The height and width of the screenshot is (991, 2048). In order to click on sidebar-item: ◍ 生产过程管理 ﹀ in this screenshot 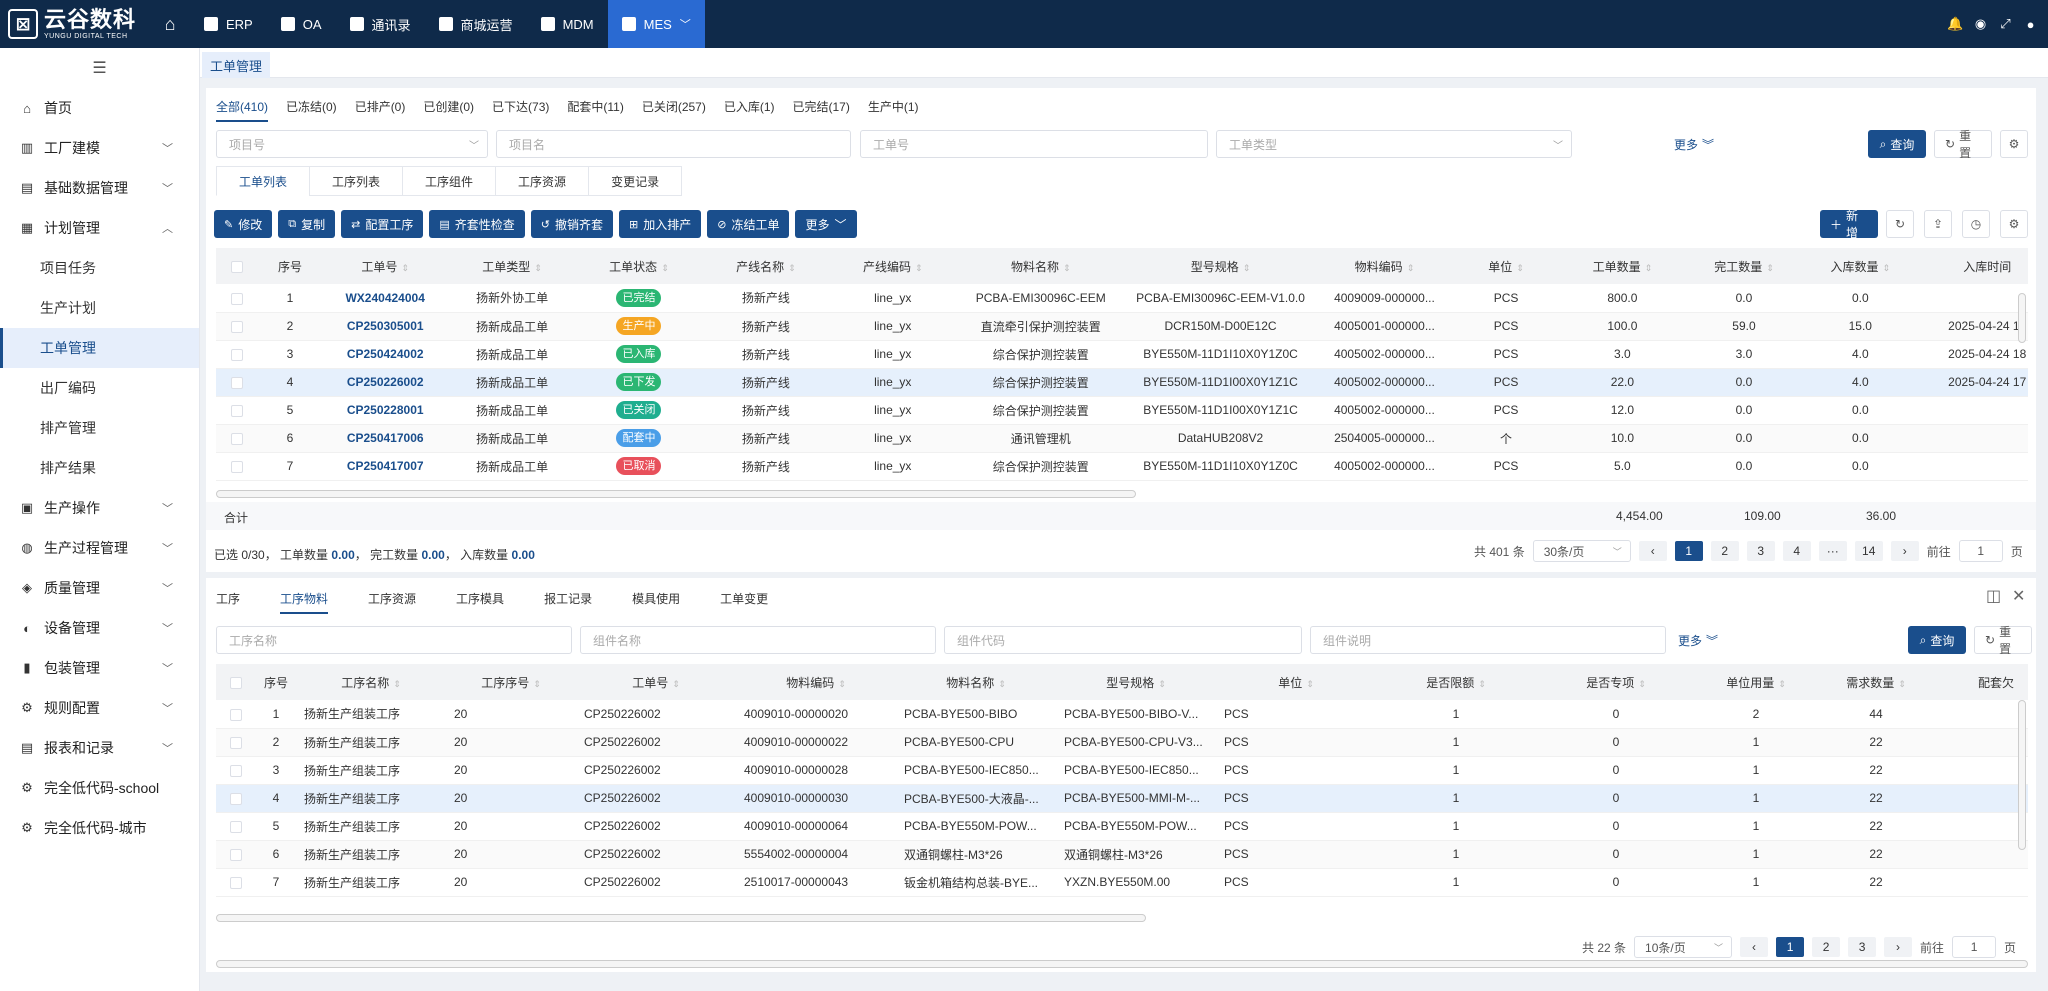, I will do `click(99, 548)`.